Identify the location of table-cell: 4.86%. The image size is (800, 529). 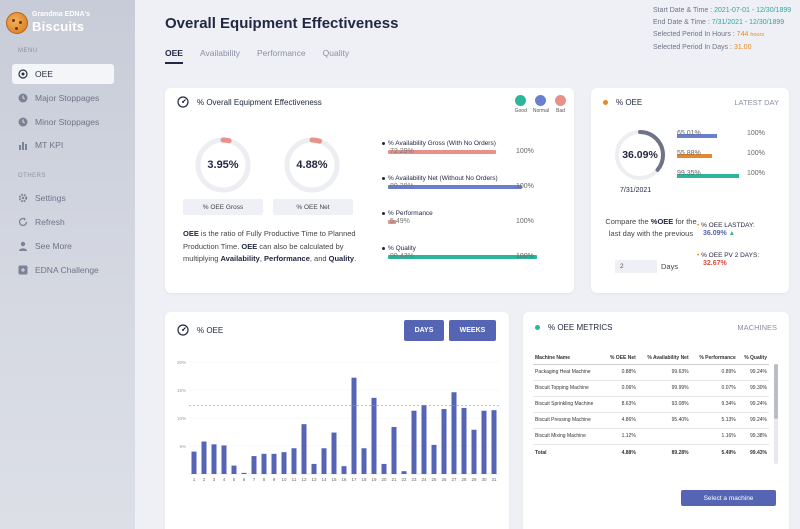
(620, 420).